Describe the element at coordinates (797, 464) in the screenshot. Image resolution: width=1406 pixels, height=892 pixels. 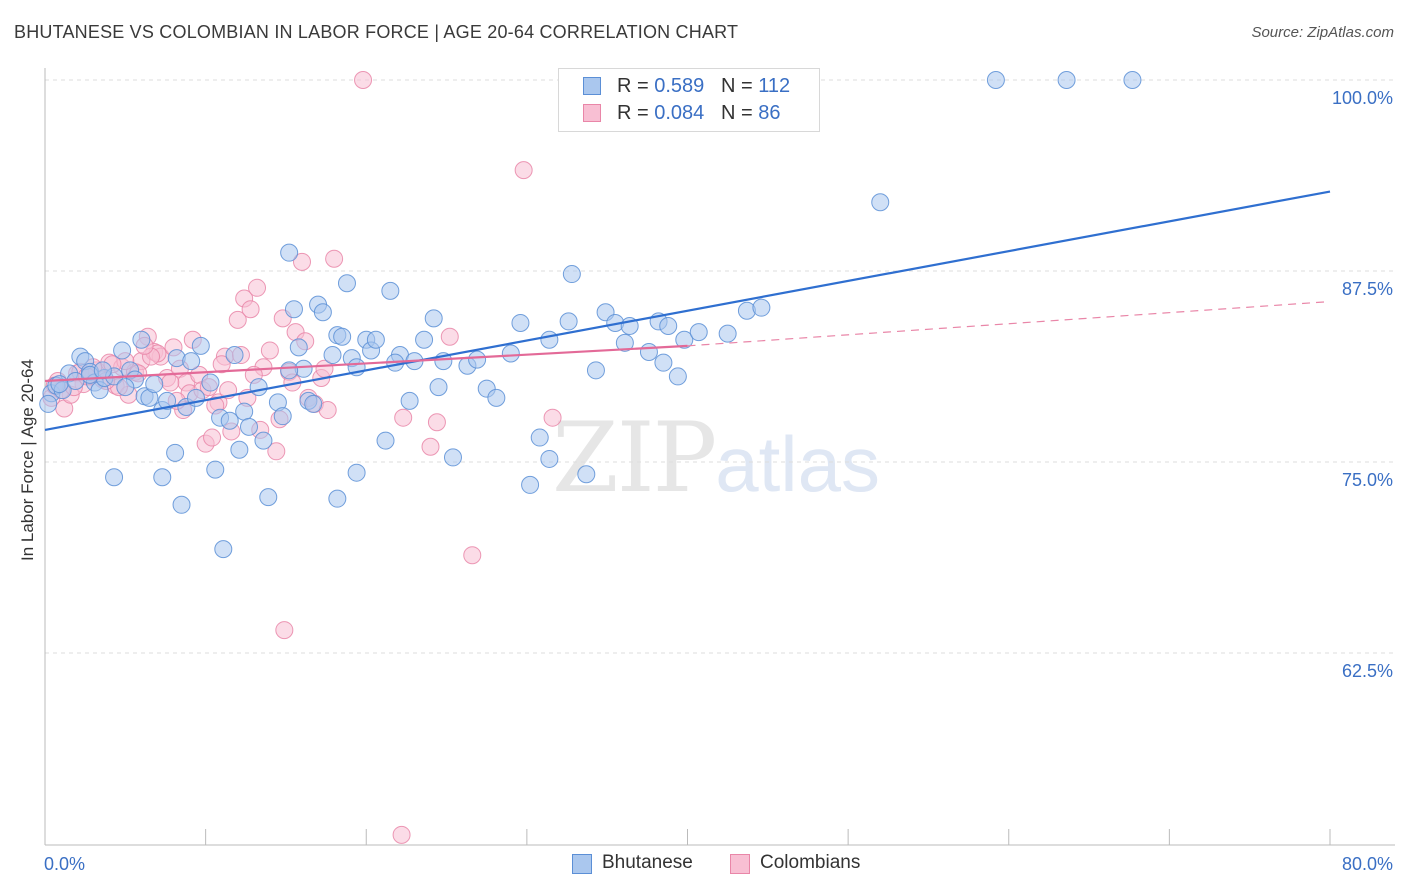
I see `watermark-atlas: atlas` at that location.